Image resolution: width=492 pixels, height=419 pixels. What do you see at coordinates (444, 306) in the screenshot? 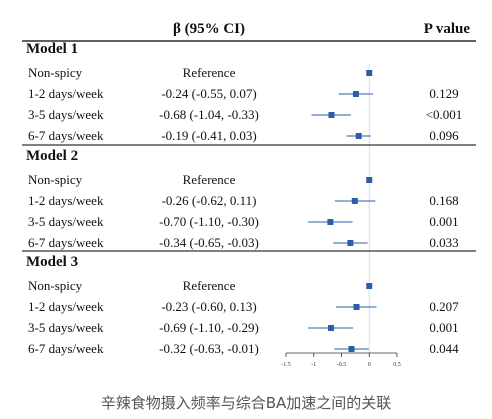
I see `pvalue-text: 0.207` at bounding box center [444, 306].